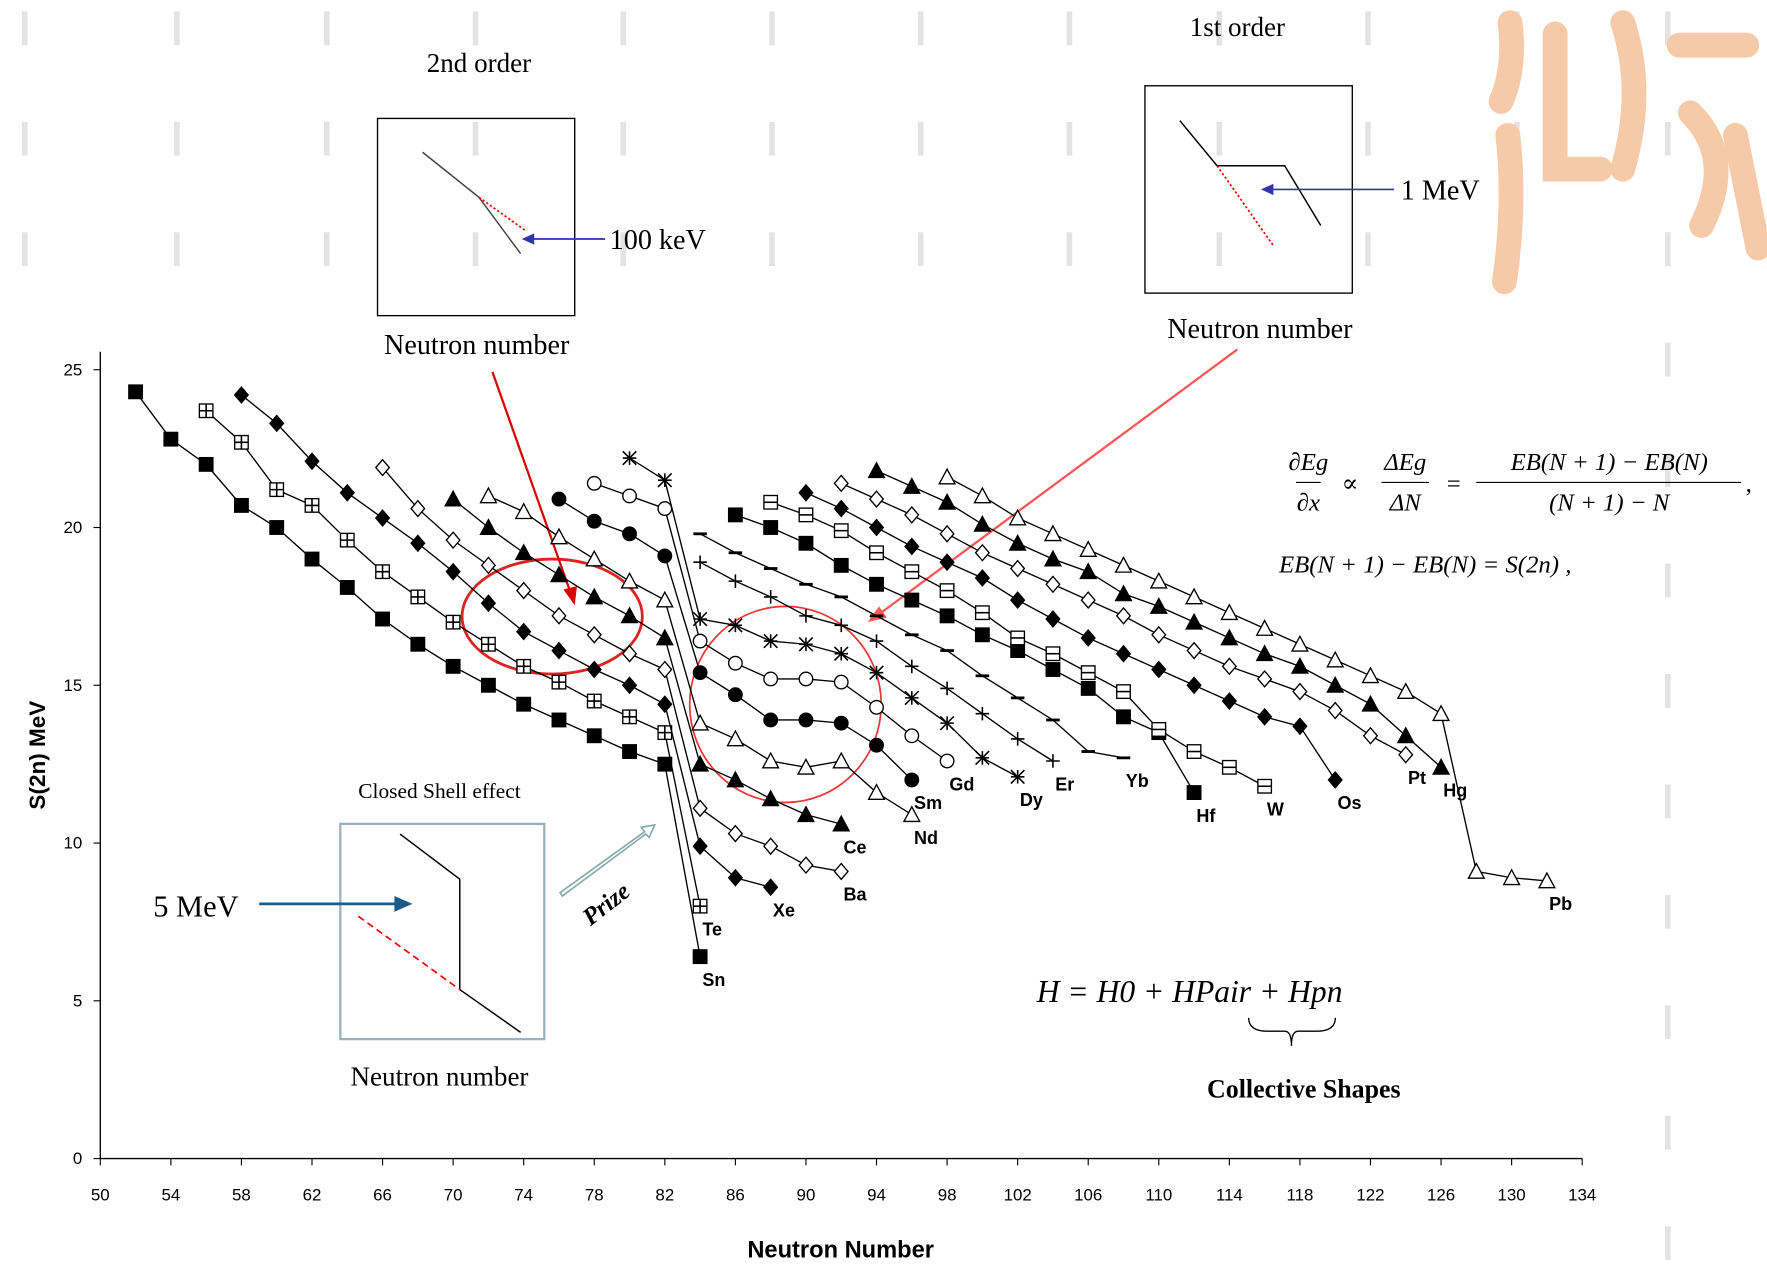  I want to click on series-label: Sm, so click(928, 803).